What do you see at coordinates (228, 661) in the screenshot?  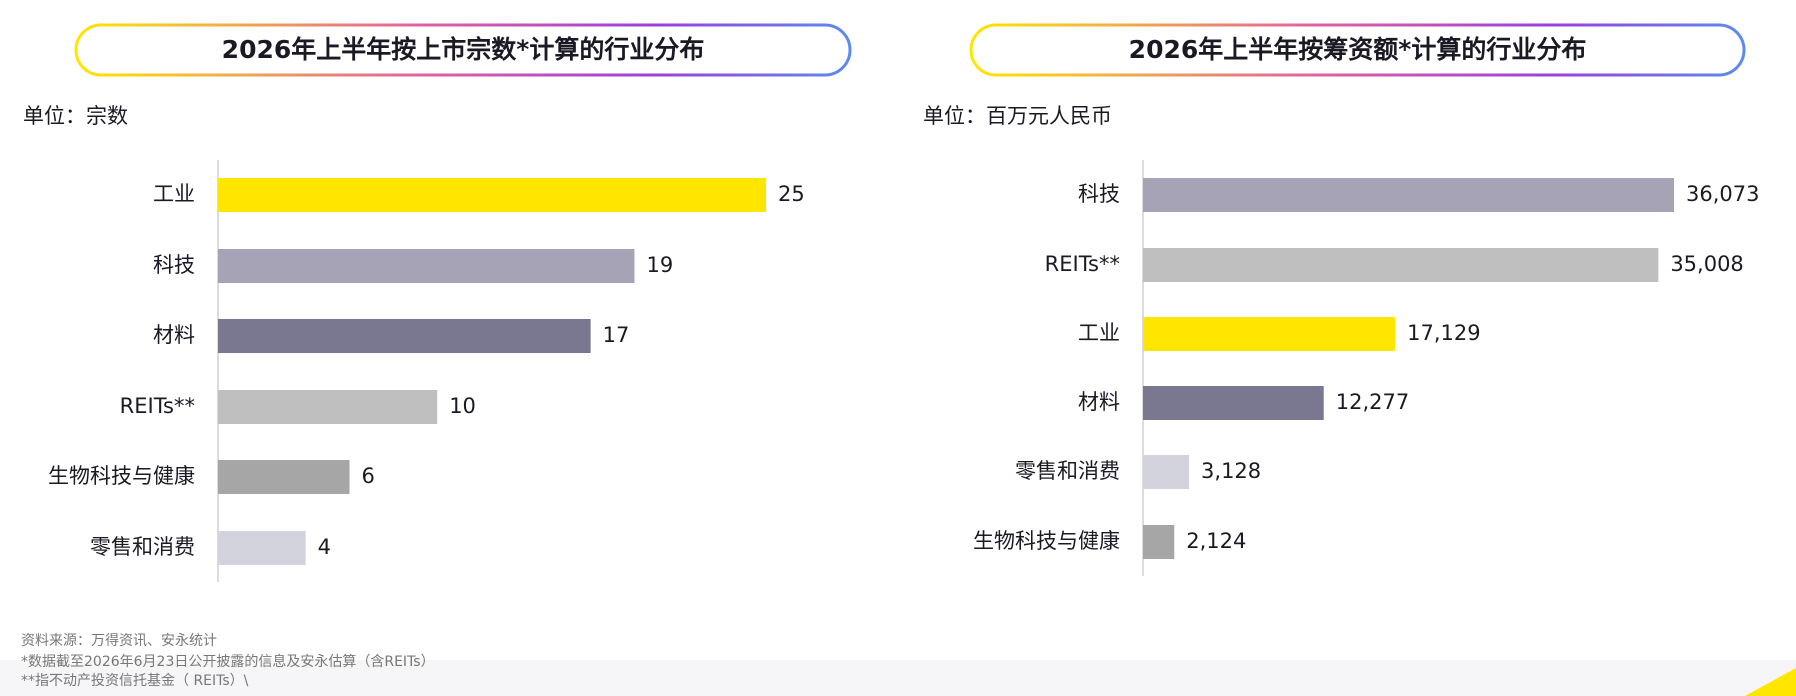 I see `note: *数据截至2026年6月23日公开披露的信息及安永估算（含REITs）` at bounding box center [228, 661].